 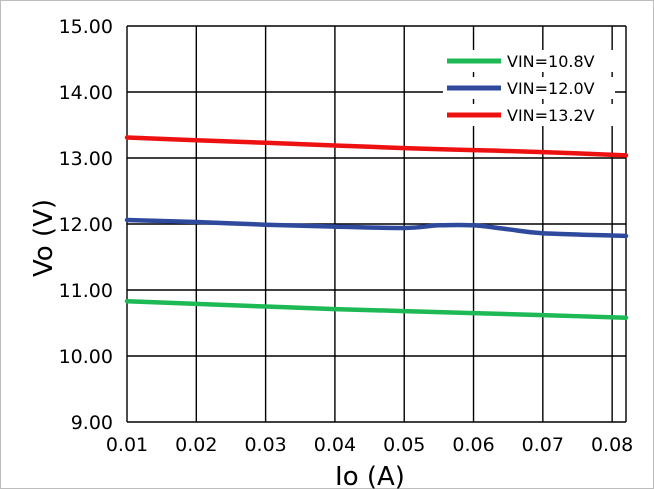 What do you see at coordinates (473, 445) in the screenshot?
I see `x-tick-label: 0.06` at bounding box center [473, 445].